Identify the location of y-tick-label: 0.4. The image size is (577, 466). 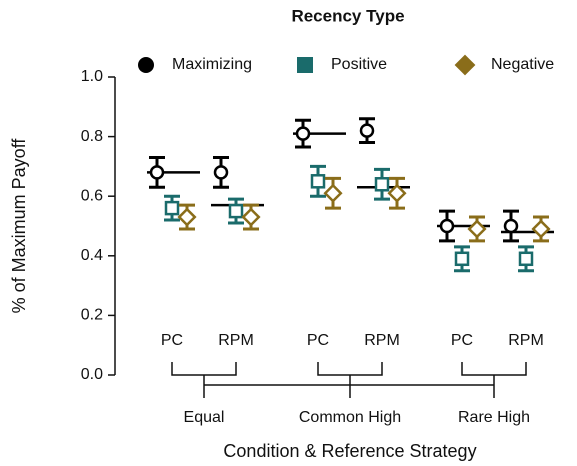
(92, 255).